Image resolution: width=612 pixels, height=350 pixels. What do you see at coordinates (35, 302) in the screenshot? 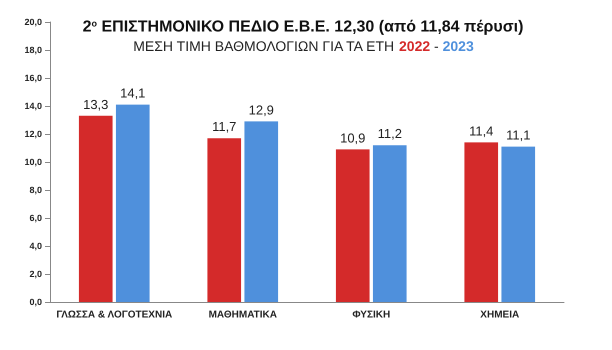
I see `y-tick-label: 0,0` at bounding box center [35, 302].